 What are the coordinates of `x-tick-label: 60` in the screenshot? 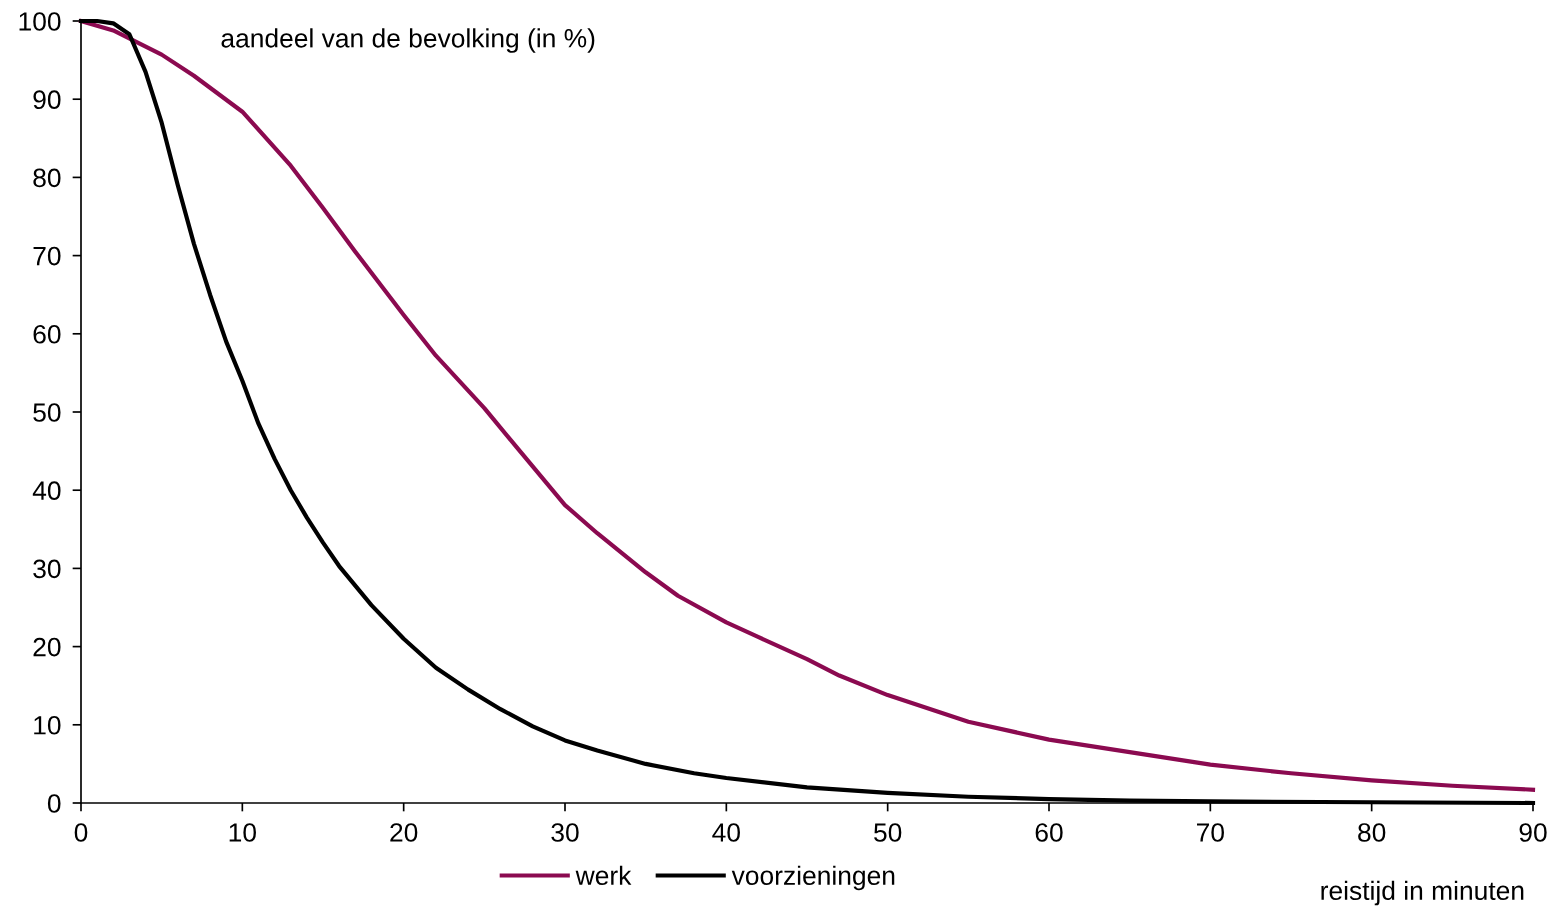 It's located at (1049, 832).